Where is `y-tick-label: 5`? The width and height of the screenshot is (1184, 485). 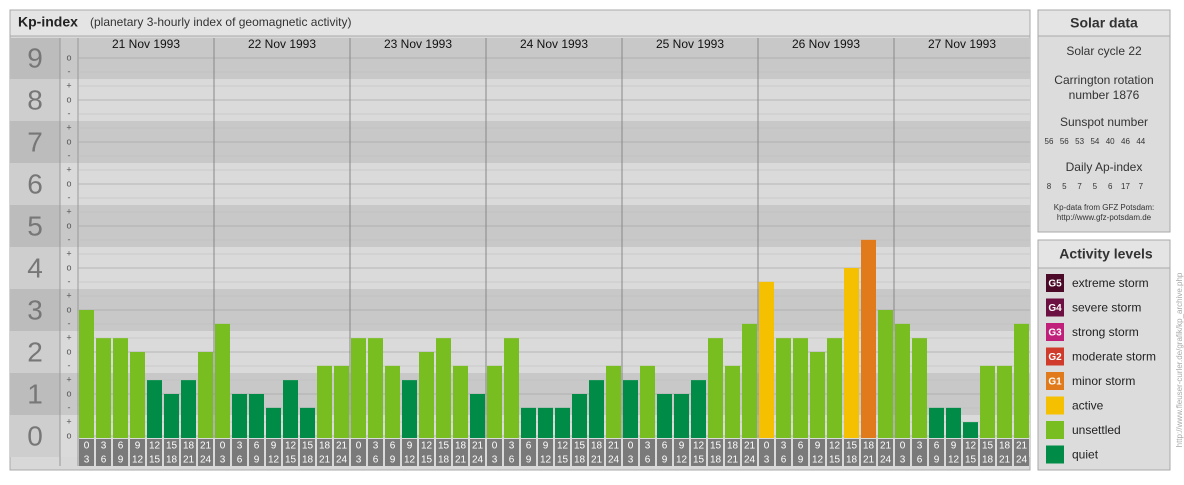
y-tick-label: 5 is located at coordinates (35, 225).